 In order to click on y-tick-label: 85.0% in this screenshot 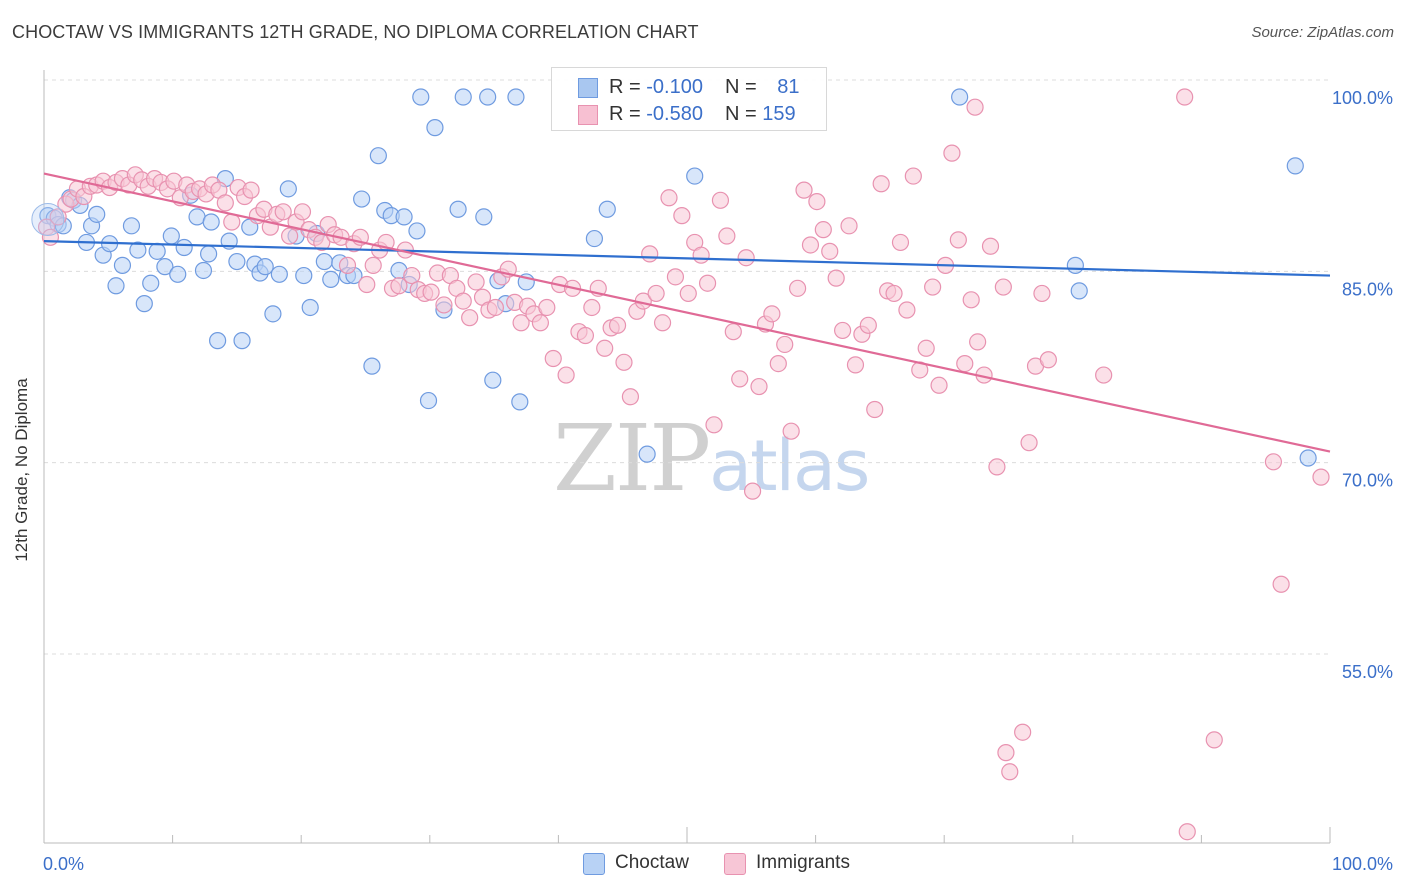, I will do `click(1367, 289)`.